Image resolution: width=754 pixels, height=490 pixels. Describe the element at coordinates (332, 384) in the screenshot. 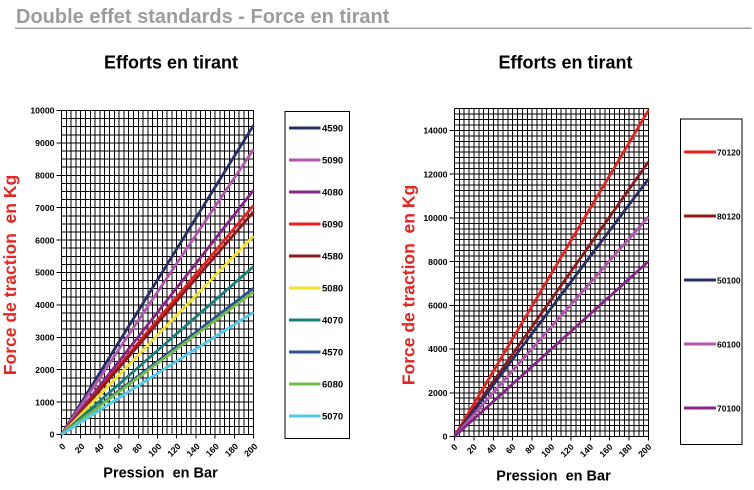

I see `svg-text: 6080` at that location.